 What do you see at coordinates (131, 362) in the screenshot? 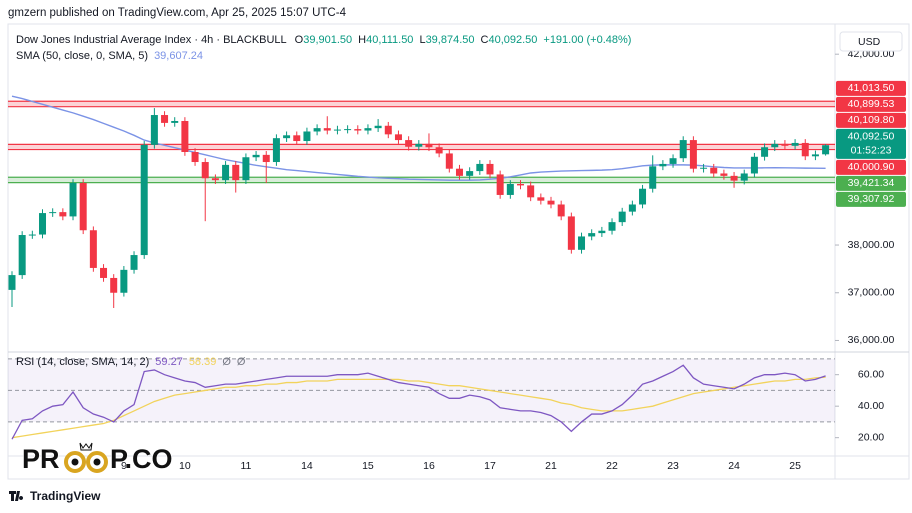
I see `legend-row: RSI (14, close, SMA, 14, 2) 59.27 58.39 Ø Ø` at bounding box center [131, 362].